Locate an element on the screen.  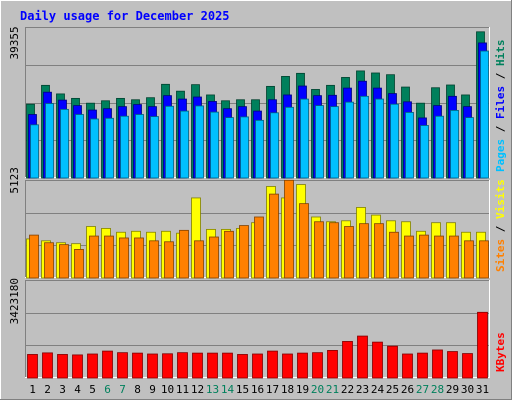
x-tick-label: 9 is located at coordinates (152, 389).